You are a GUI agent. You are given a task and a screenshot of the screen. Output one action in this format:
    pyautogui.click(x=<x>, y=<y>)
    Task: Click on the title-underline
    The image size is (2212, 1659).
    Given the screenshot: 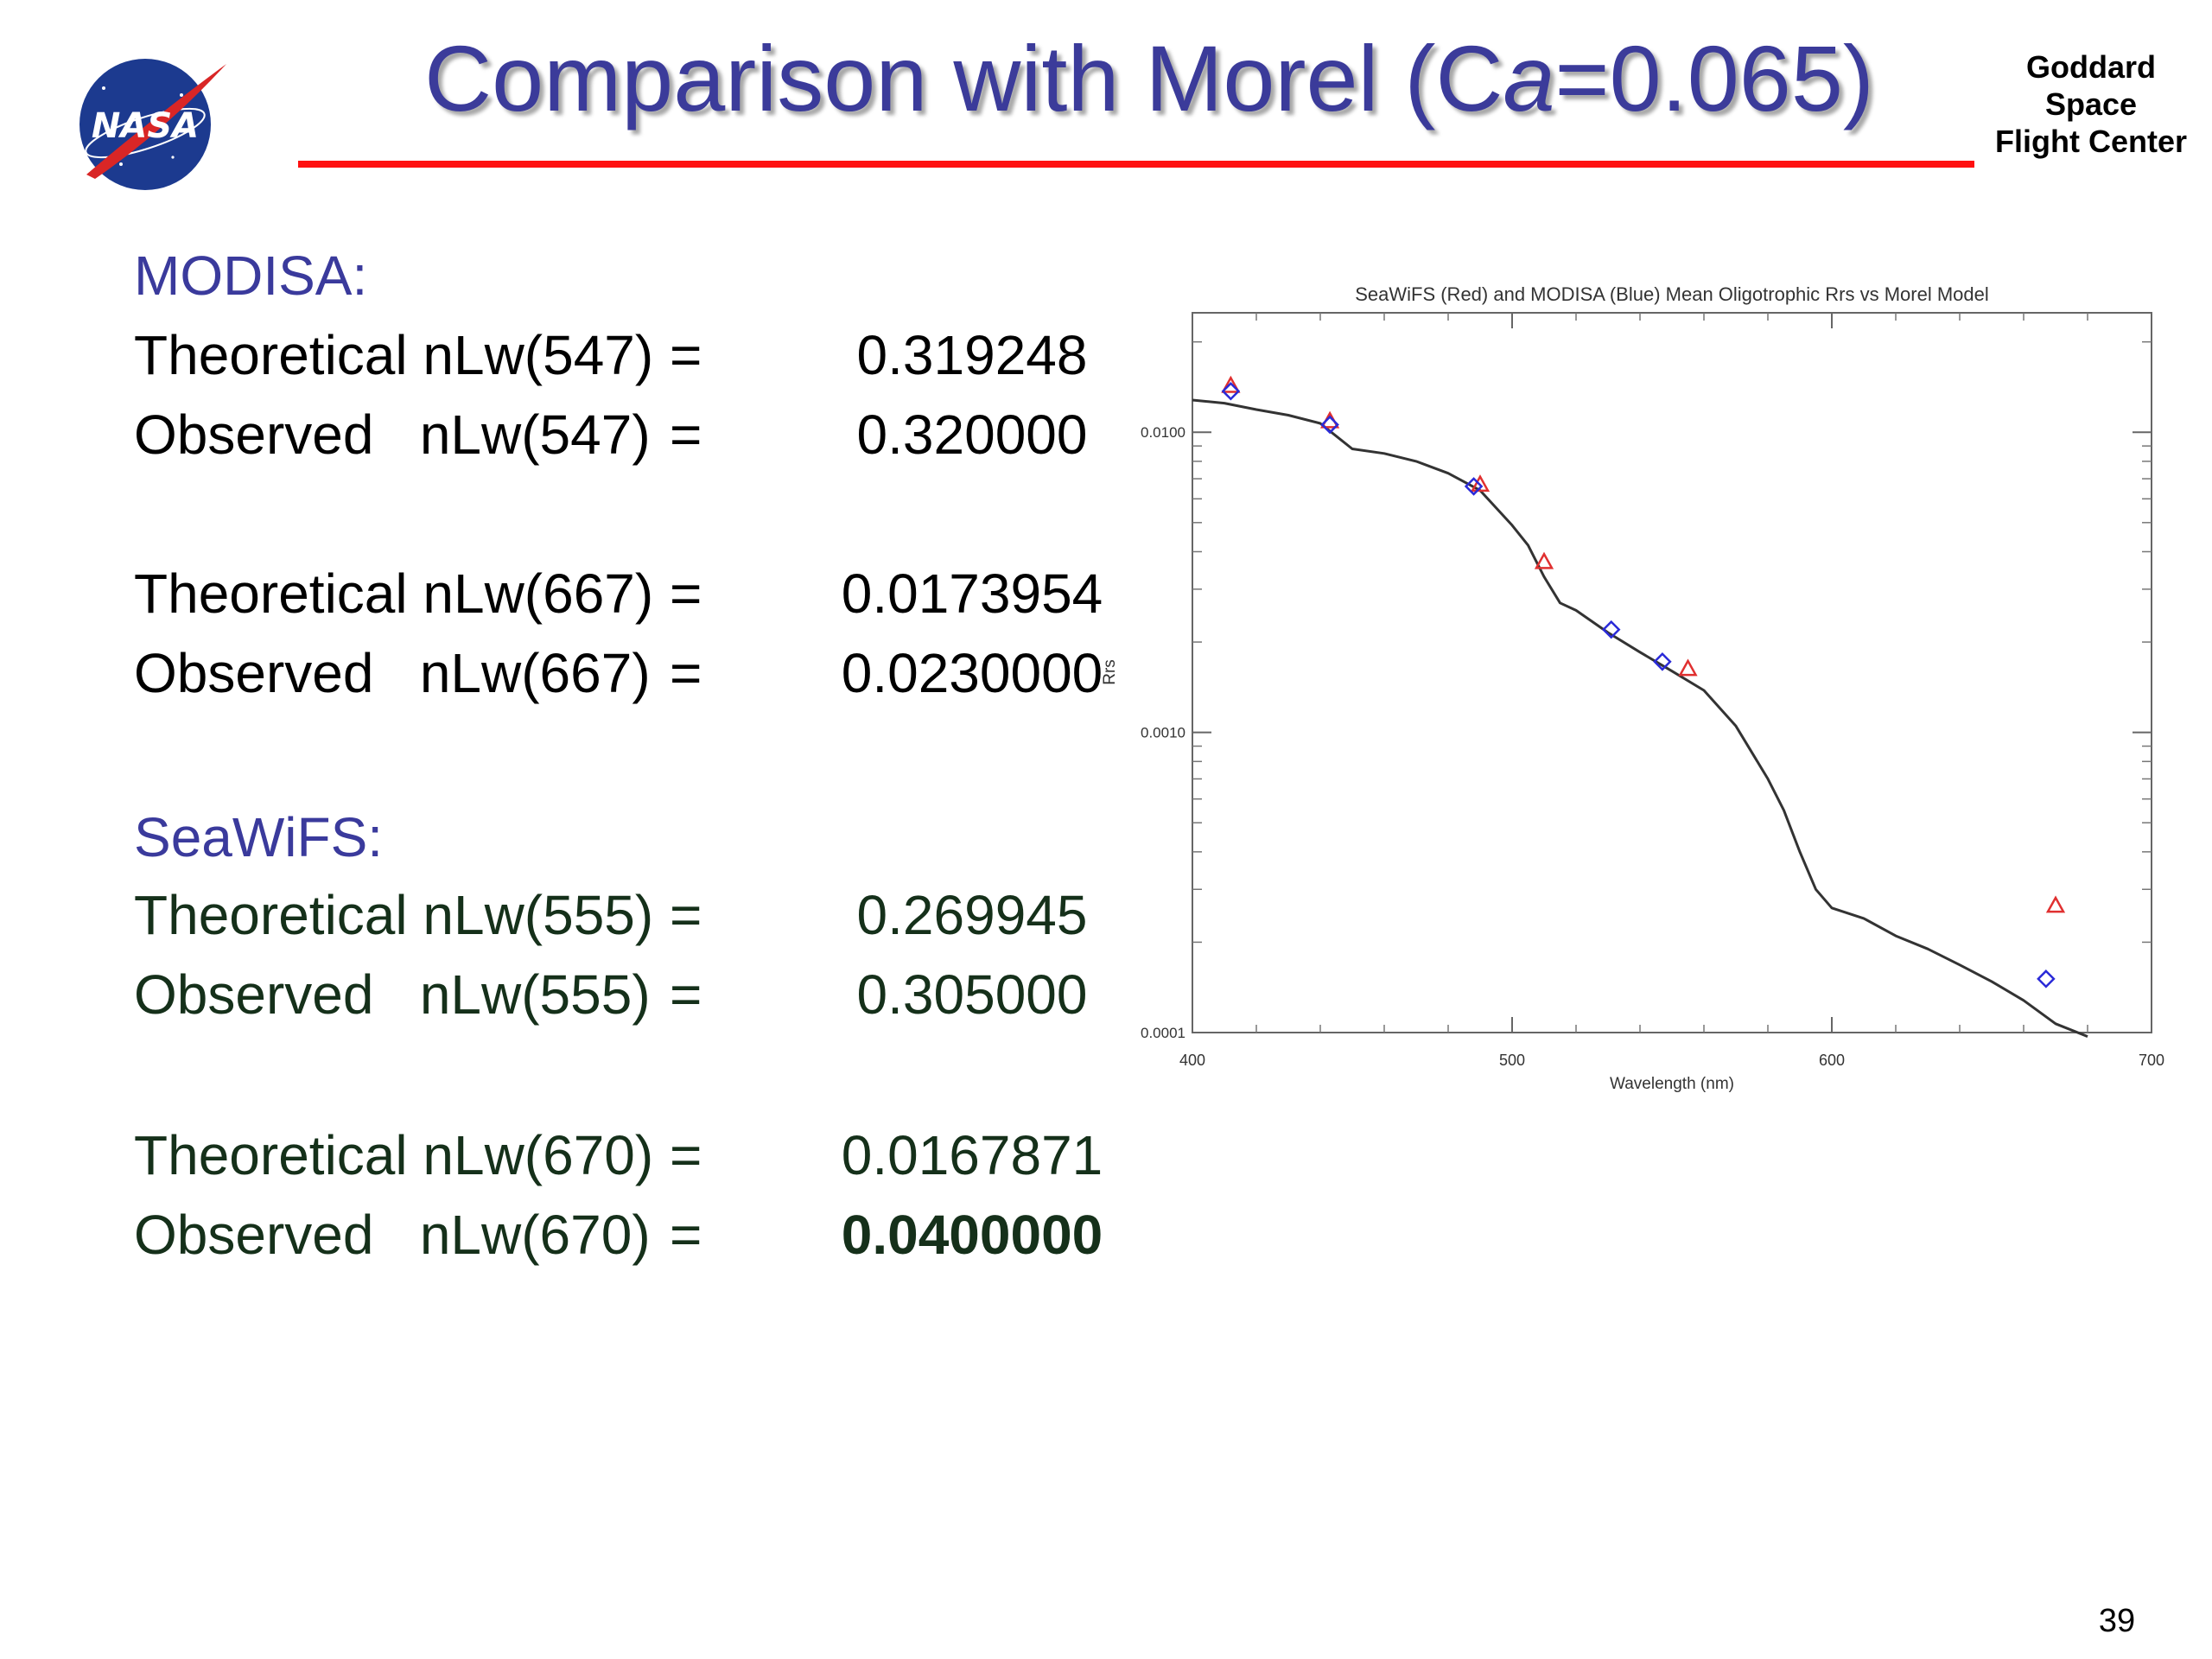 What is the action you would take?
    pyautogui.click(x=1136, y=164)
    